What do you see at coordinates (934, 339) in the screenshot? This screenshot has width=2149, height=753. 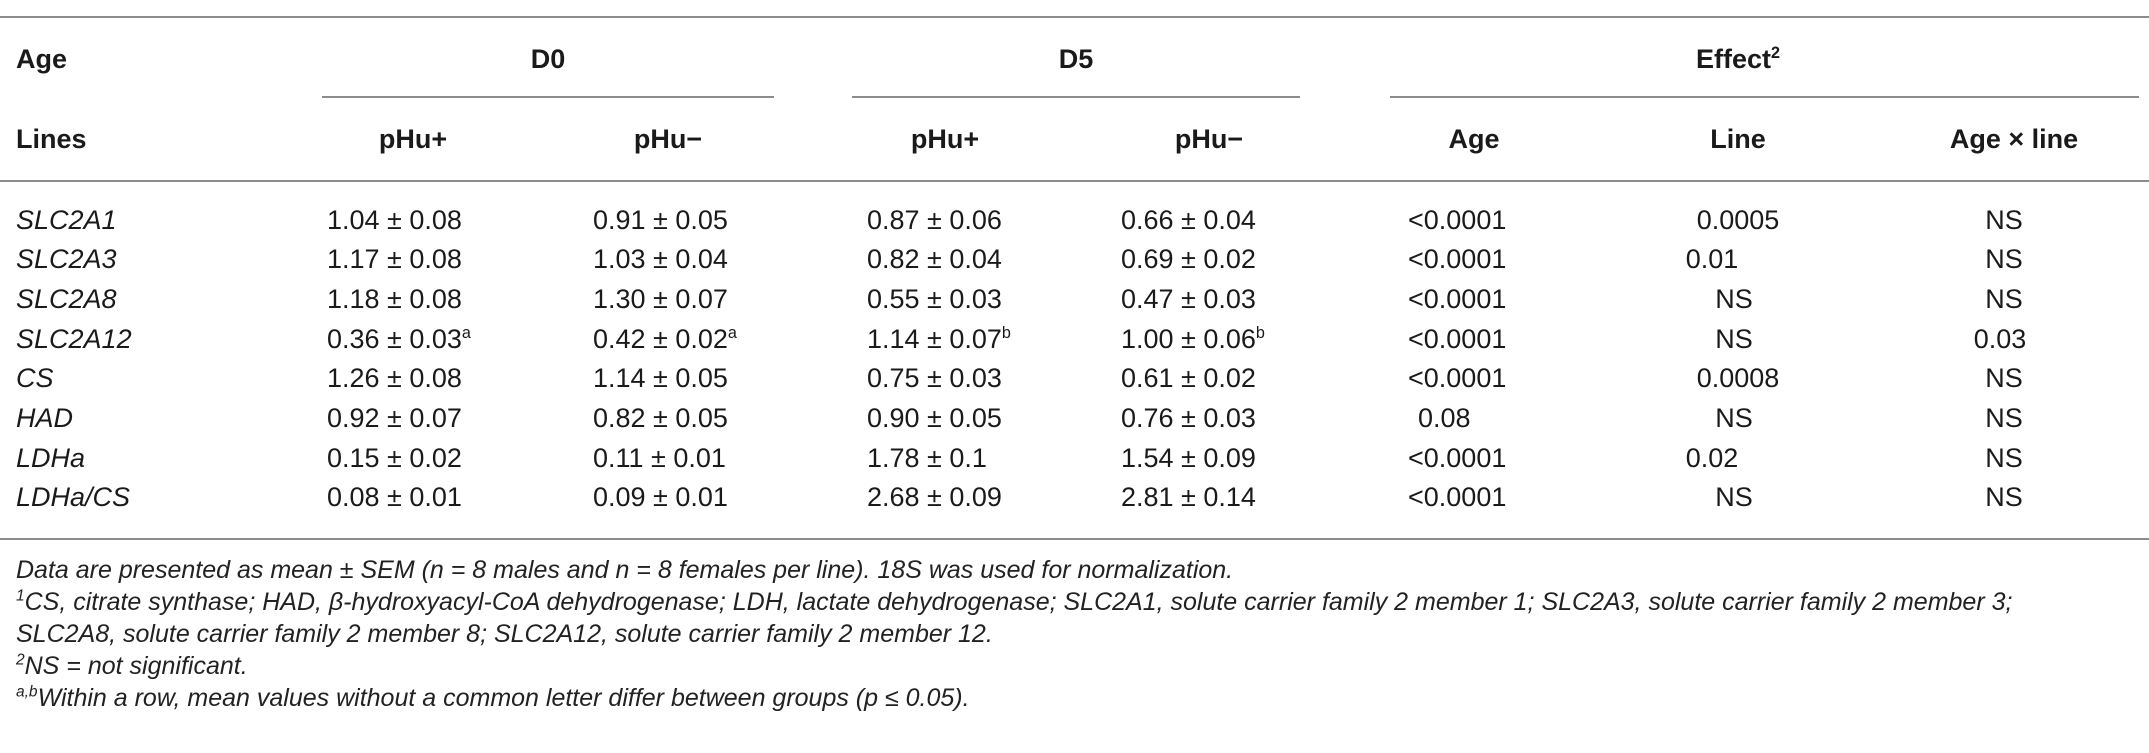 I see `d5-phu-plus-number: 1.14 ± 0.07` at bounding box center [934, 339].